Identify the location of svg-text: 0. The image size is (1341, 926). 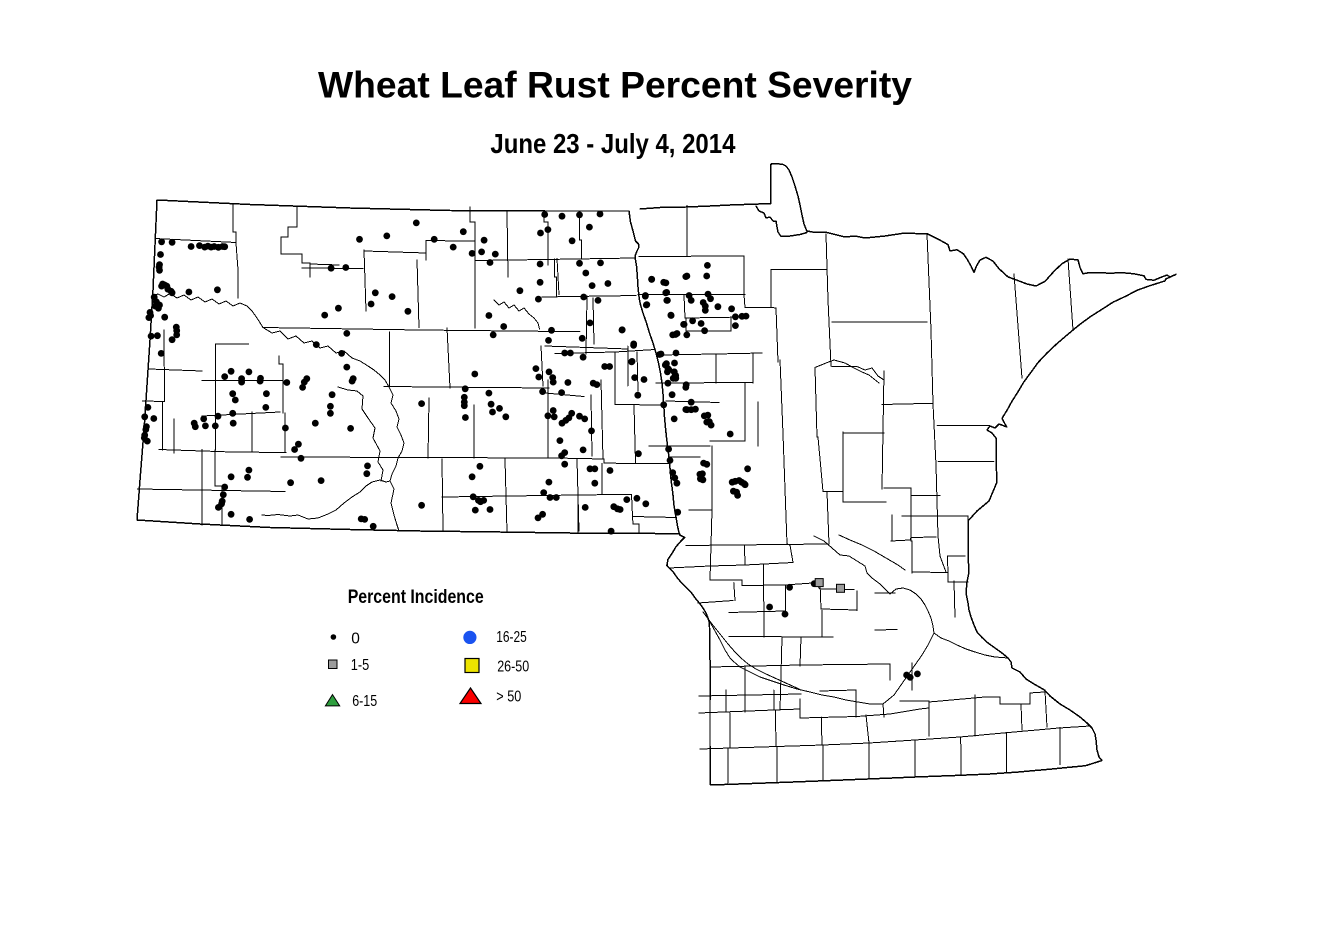
(355, 638).